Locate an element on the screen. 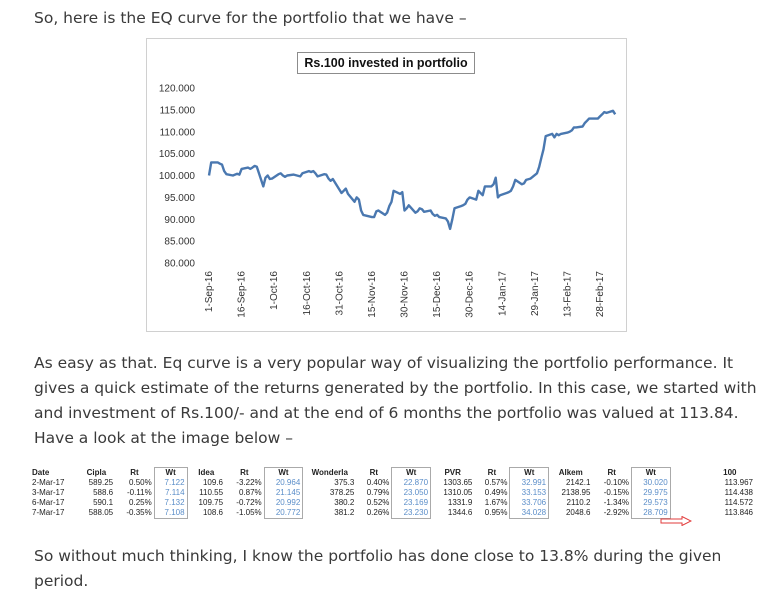 This screenshot has height=599, width=768. y-tick-label: 90.000 is located at coordinates (179, 220).